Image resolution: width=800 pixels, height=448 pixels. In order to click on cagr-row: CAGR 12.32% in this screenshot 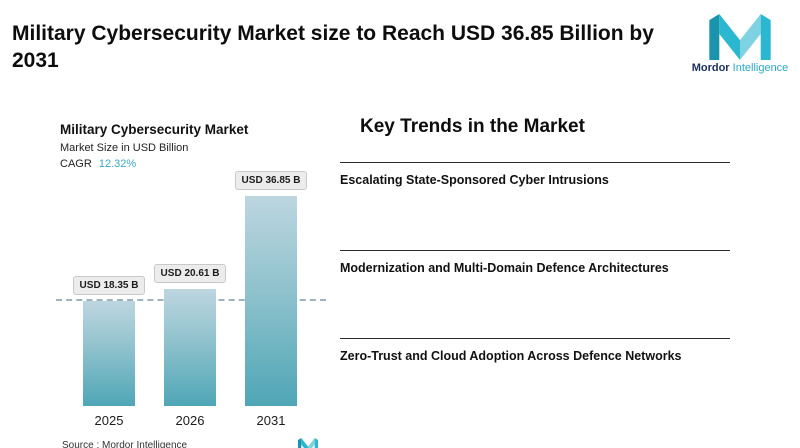, I will do `click(200, 164)`.